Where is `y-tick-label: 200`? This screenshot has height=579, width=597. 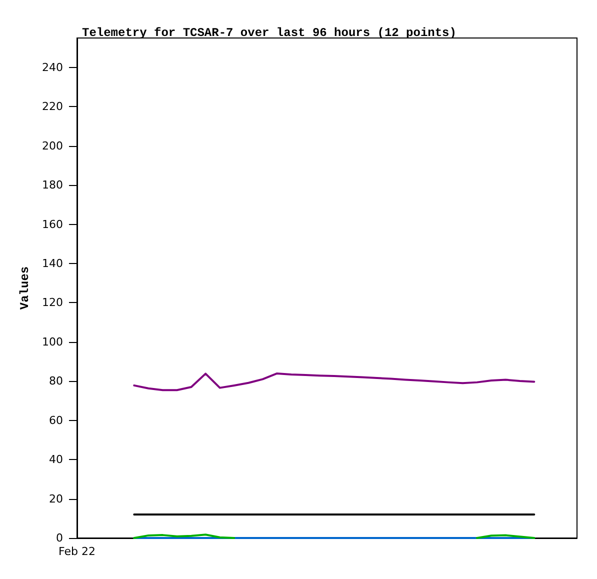 y-tick-label: 200 is located at coordinates (52, 145).